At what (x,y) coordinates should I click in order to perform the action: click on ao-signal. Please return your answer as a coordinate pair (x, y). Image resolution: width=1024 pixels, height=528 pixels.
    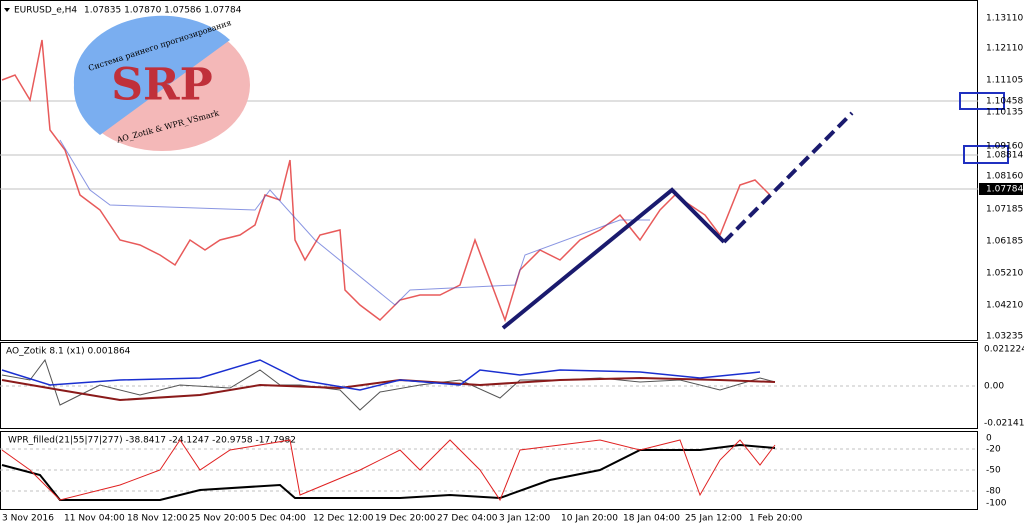
    Looking at the image, I should click on (388, 389).